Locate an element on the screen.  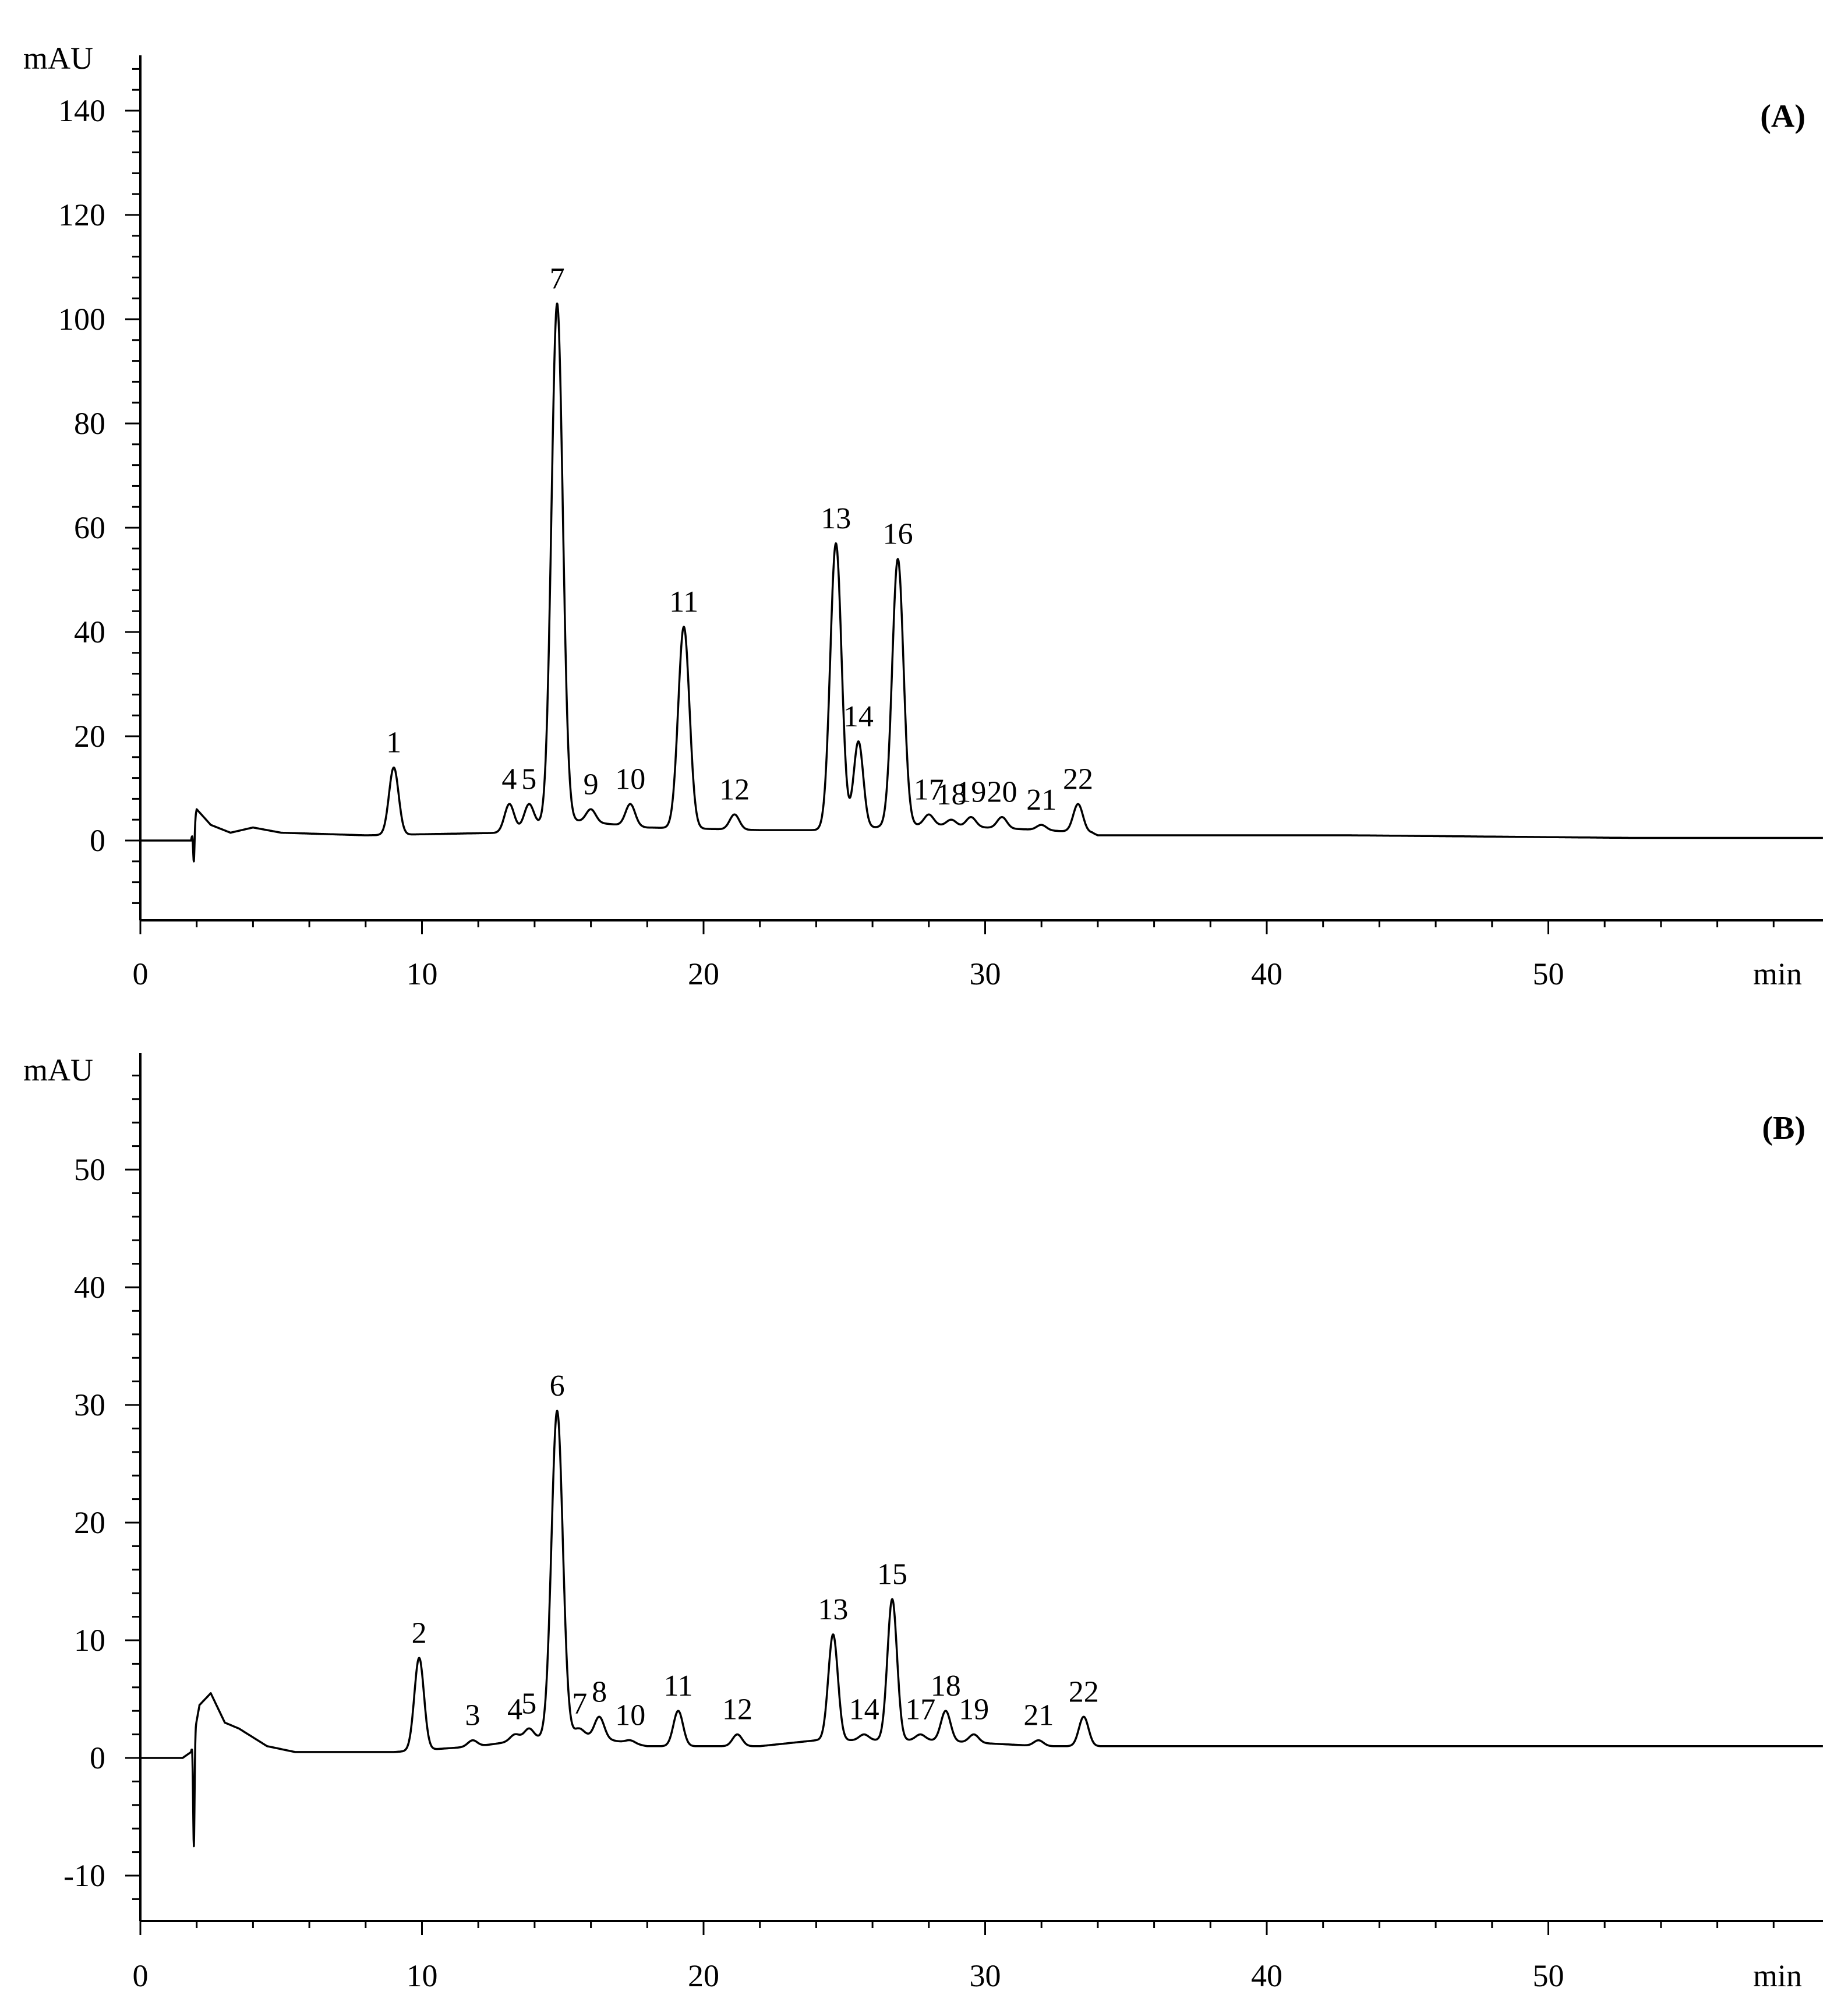
panel-label: (A) is located at coordinates (1782, 117).